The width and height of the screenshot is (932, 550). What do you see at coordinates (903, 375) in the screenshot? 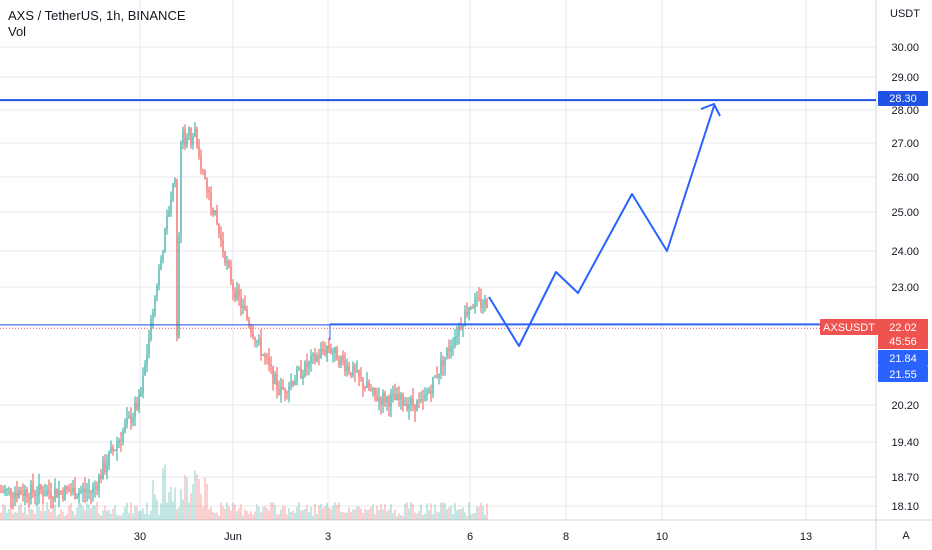
I see `level-lower-label: 21.55` at bounding box center [903, 375].